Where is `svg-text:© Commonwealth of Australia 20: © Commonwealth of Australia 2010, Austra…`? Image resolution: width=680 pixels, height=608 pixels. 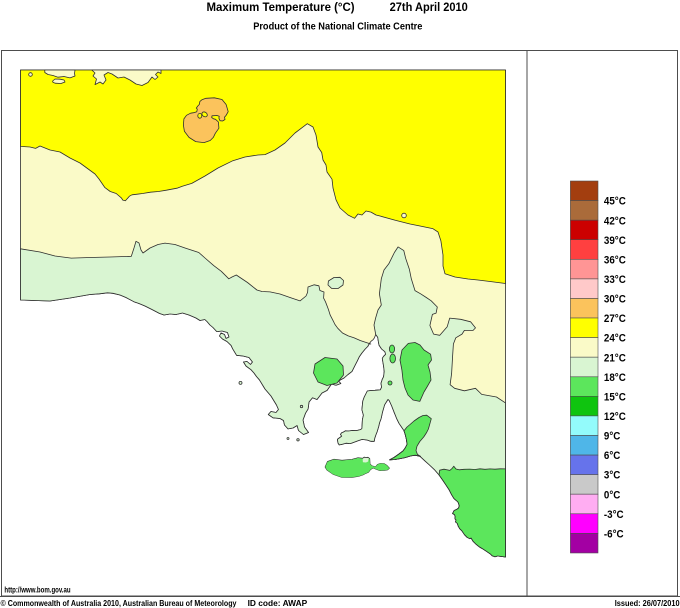 svg-text:© Commonwealth of Australia 20: © Commonwealth of Australia 2010, Austra… is located at coordinates (119, 603).